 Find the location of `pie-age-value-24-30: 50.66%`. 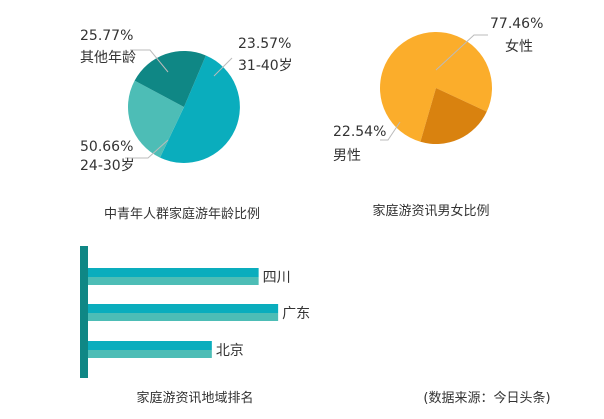

pie-age-value-24-30: 50.66% is located at coordinates (106, 147).